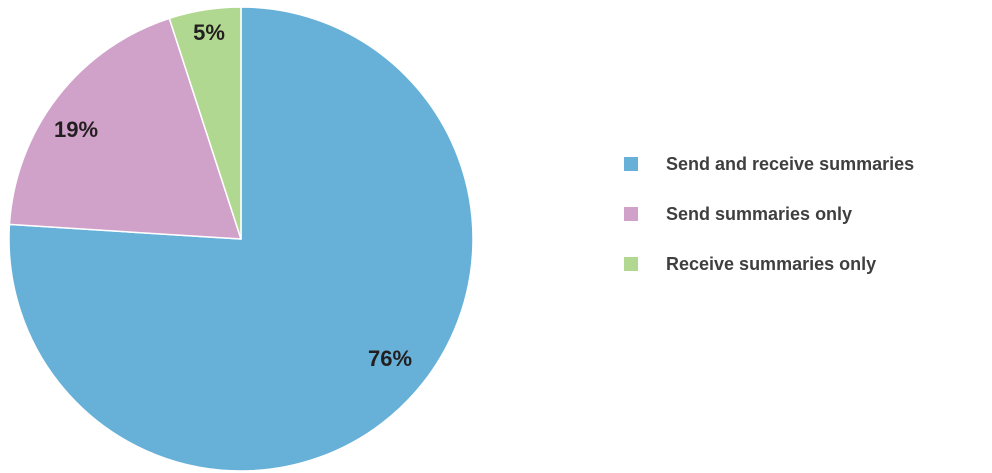  What do you see at coordinates (390, 358) in the screenshot?
I see `pie-value-label-1: 76%` at bounding box center [390, 358].